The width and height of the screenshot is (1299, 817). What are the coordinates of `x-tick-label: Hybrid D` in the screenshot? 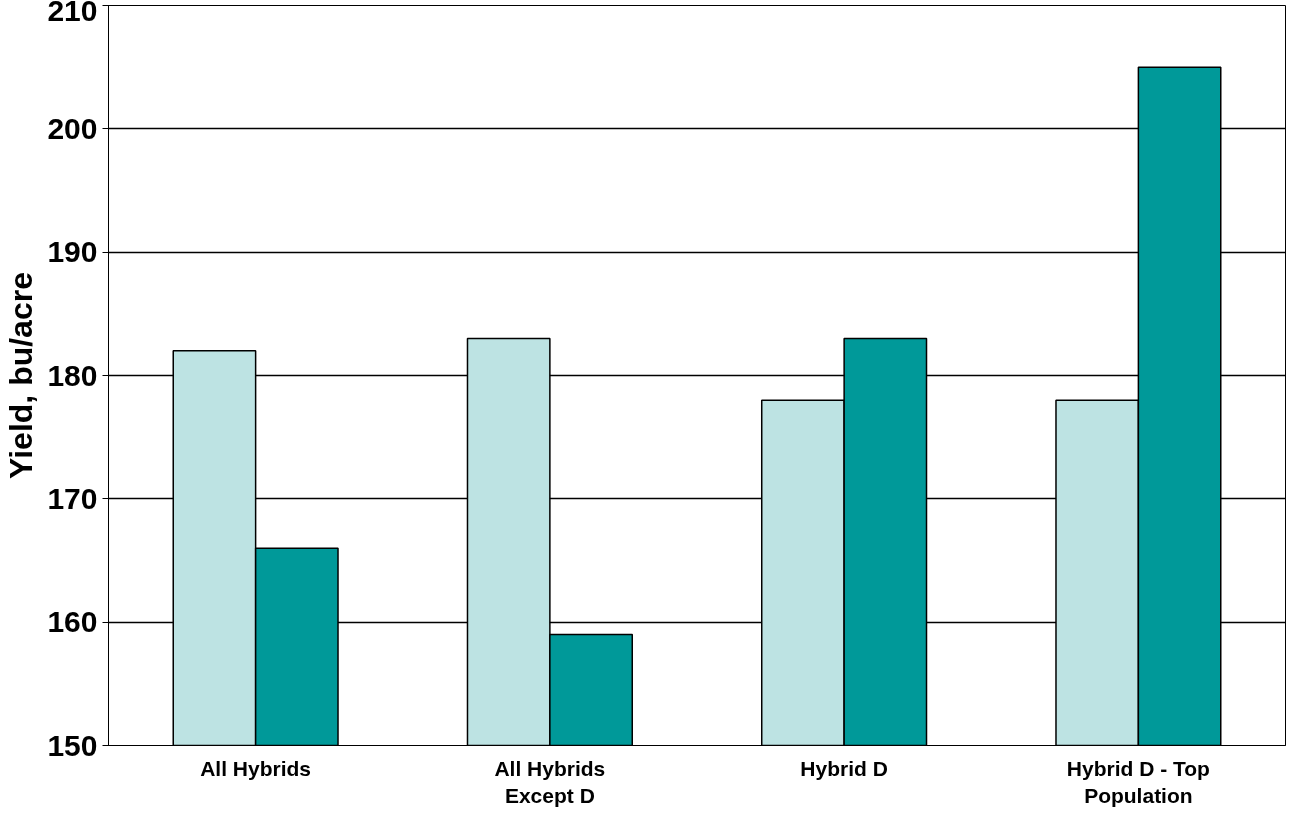 It's located at (844, 768).